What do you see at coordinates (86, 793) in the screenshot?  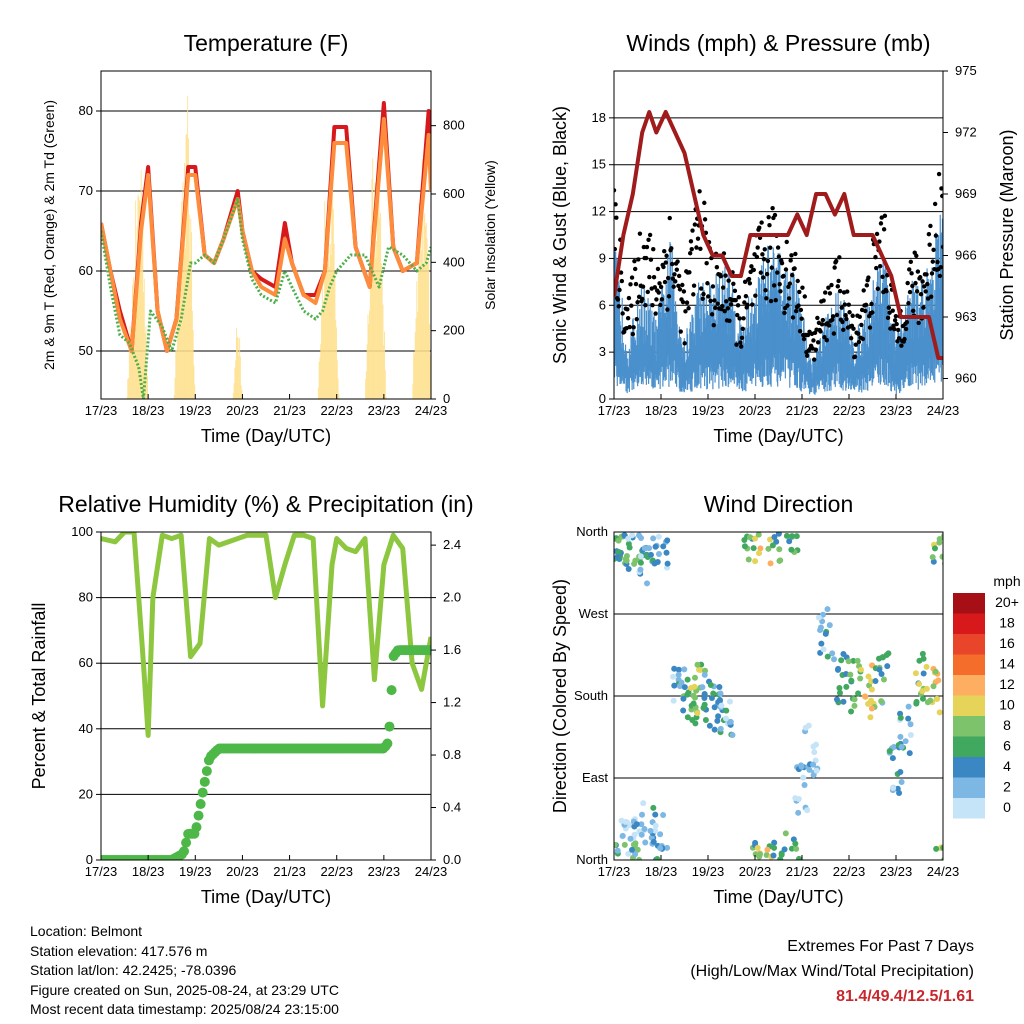 I see `y-tick-label: 20` at bounding box center [86, 793].